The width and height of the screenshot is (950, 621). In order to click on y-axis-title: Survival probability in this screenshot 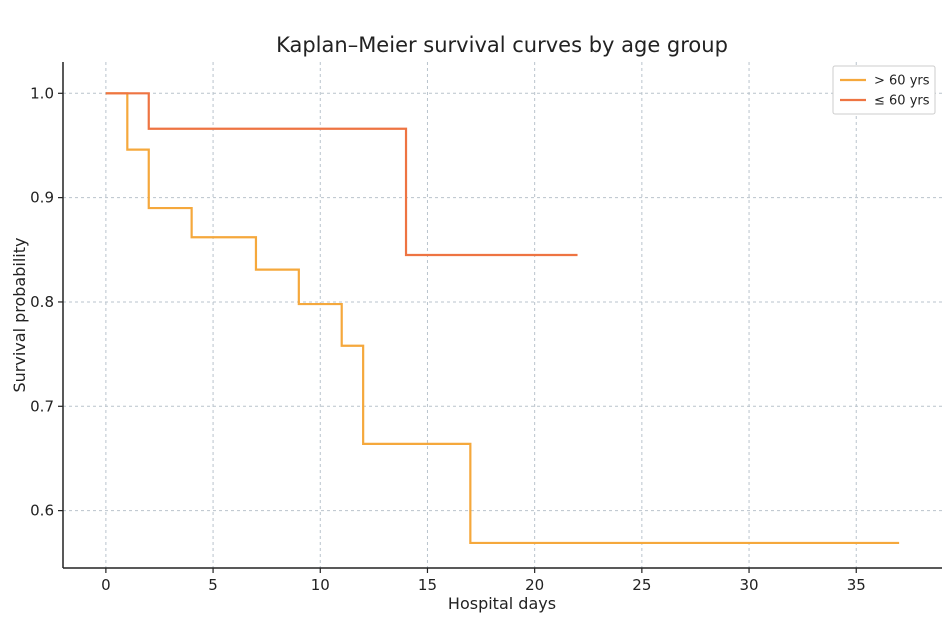, I will do `click(19, 315)`.